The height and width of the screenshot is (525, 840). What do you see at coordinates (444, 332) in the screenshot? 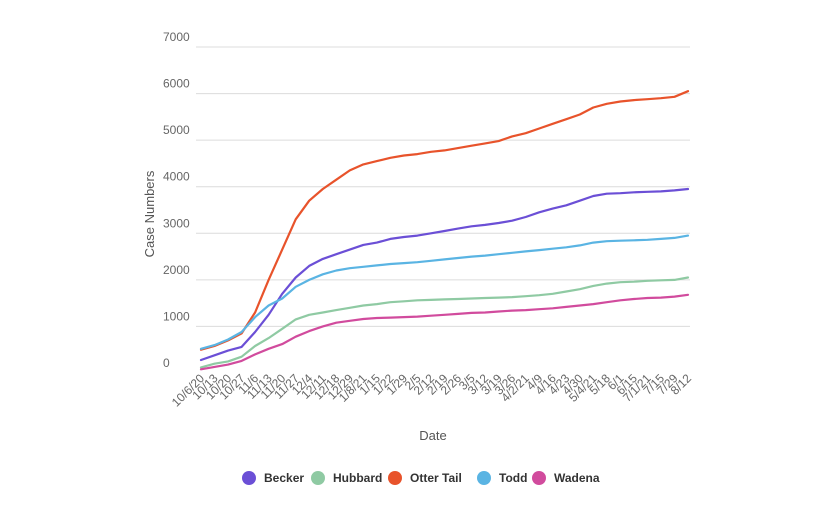
I see `series-line-wadena` at bounding box center [444, 332].